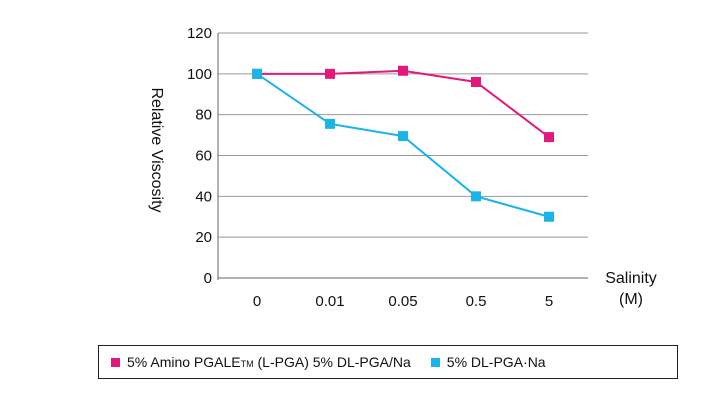  I want to click on x-tick-label: 5, so click(549, 301).